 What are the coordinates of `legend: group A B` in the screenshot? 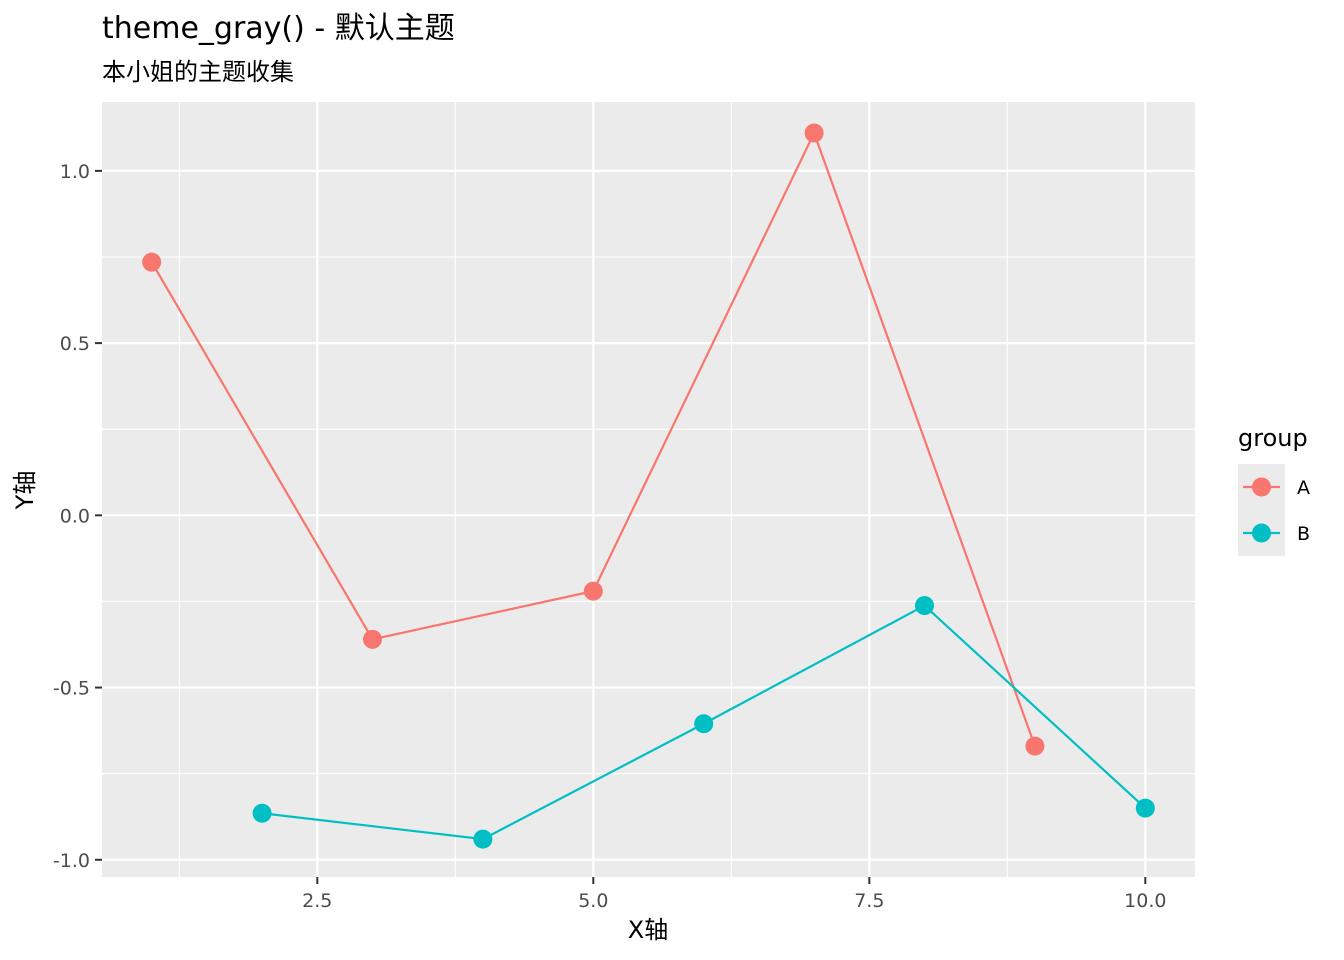 It's located at (1274, 490).